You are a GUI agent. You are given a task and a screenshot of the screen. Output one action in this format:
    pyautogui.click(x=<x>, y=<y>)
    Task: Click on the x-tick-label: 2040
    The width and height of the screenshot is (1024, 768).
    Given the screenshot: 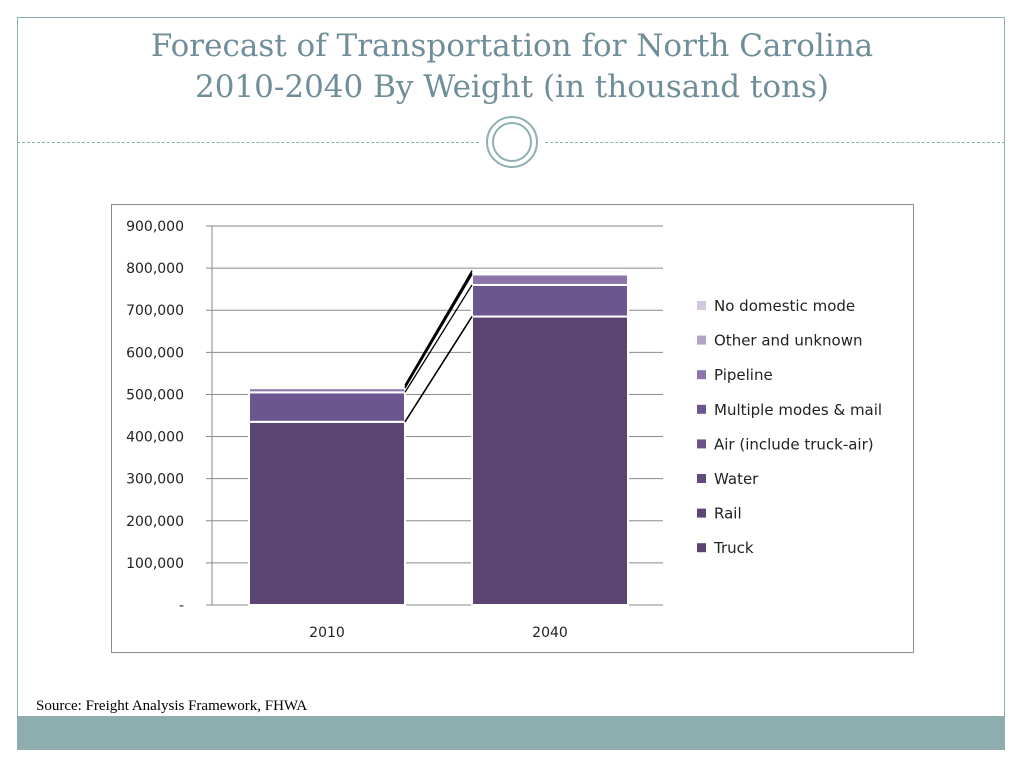 What is the action you would take?
    pyautogui.click(x=550, y=633)
    